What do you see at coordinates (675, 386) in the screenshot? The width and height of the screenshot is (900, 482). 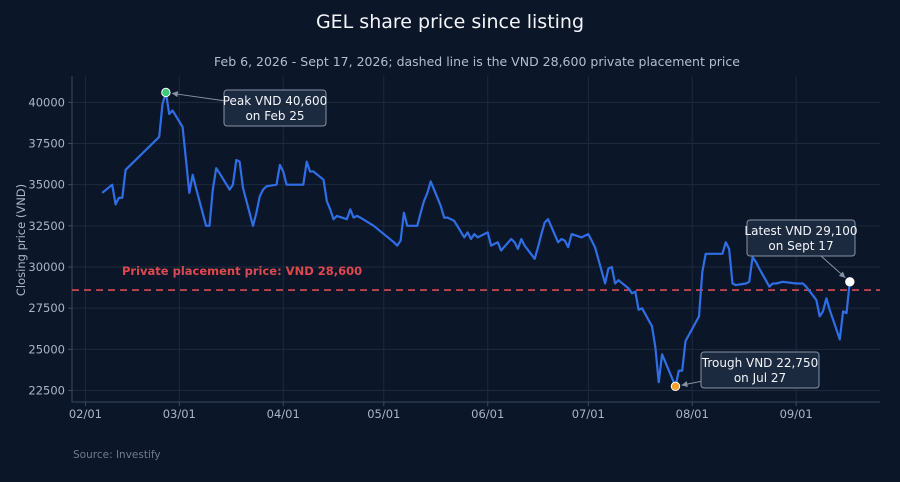 I see `trough-marker` at bounding box center [675, 386].